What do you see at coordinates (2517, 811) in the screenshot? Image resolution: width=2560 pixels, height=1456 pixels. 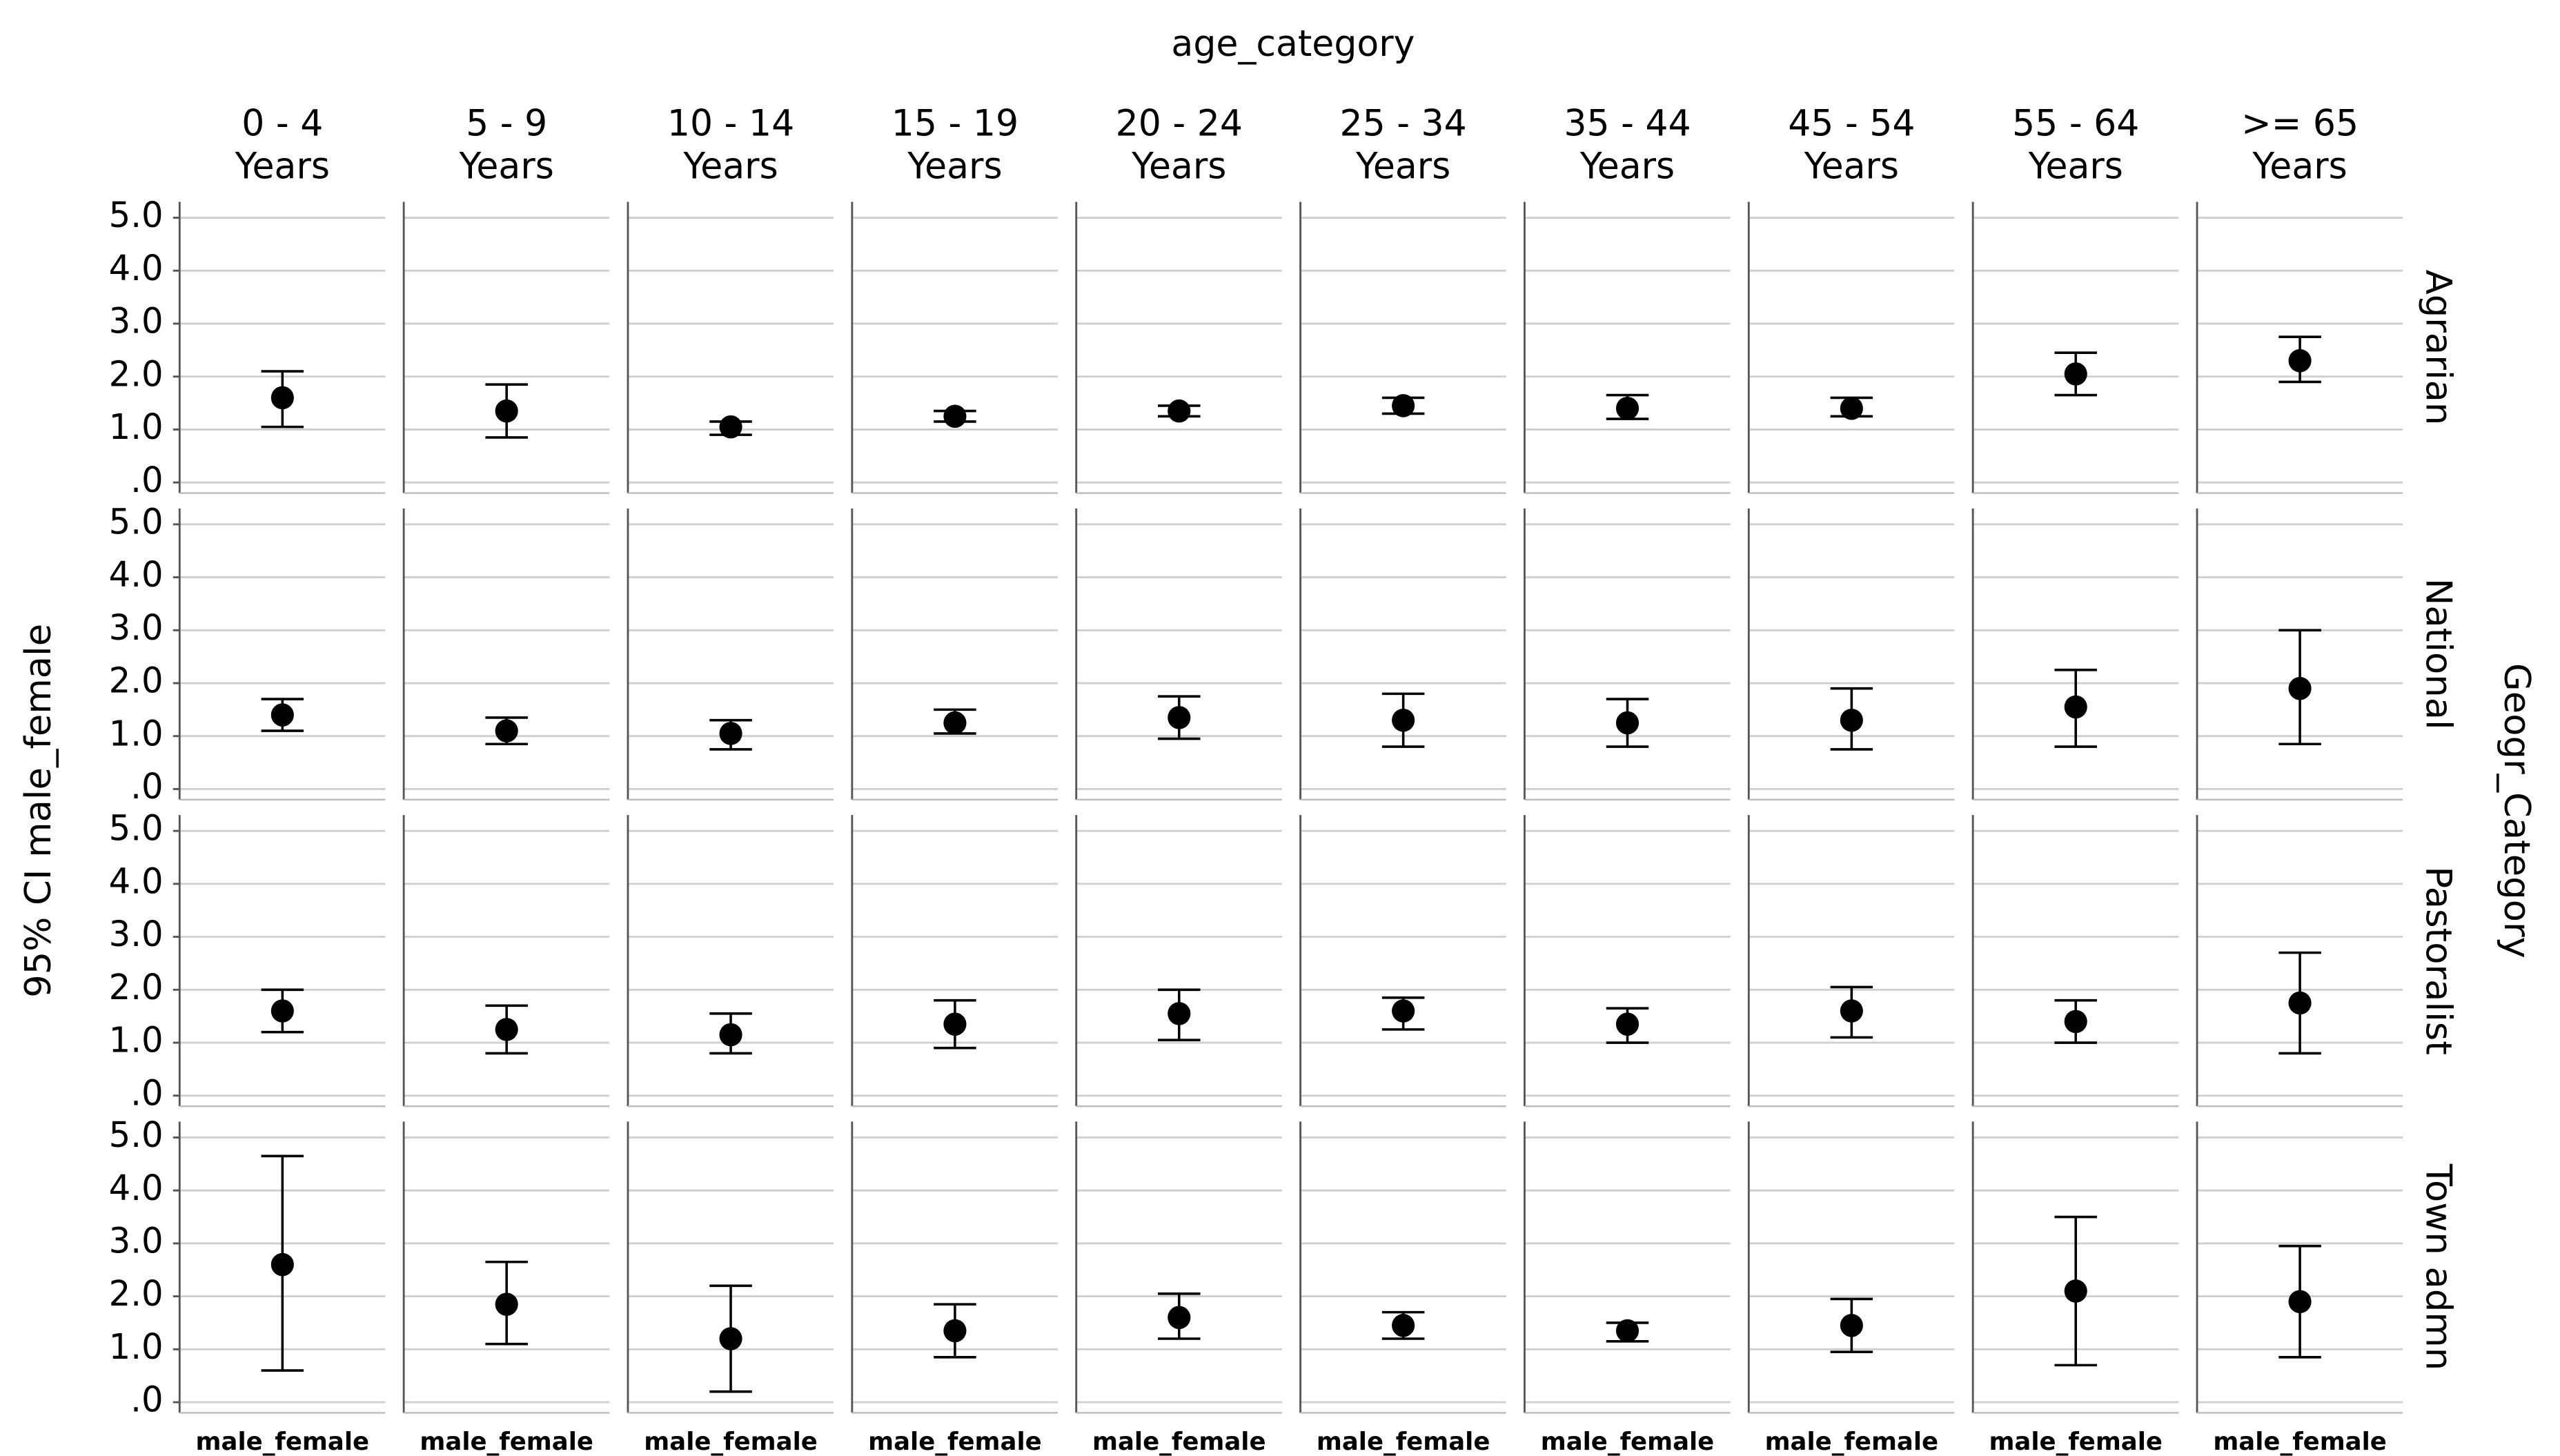 I see `row-title: Geogr_Category` at bounding box center [2517, 811].